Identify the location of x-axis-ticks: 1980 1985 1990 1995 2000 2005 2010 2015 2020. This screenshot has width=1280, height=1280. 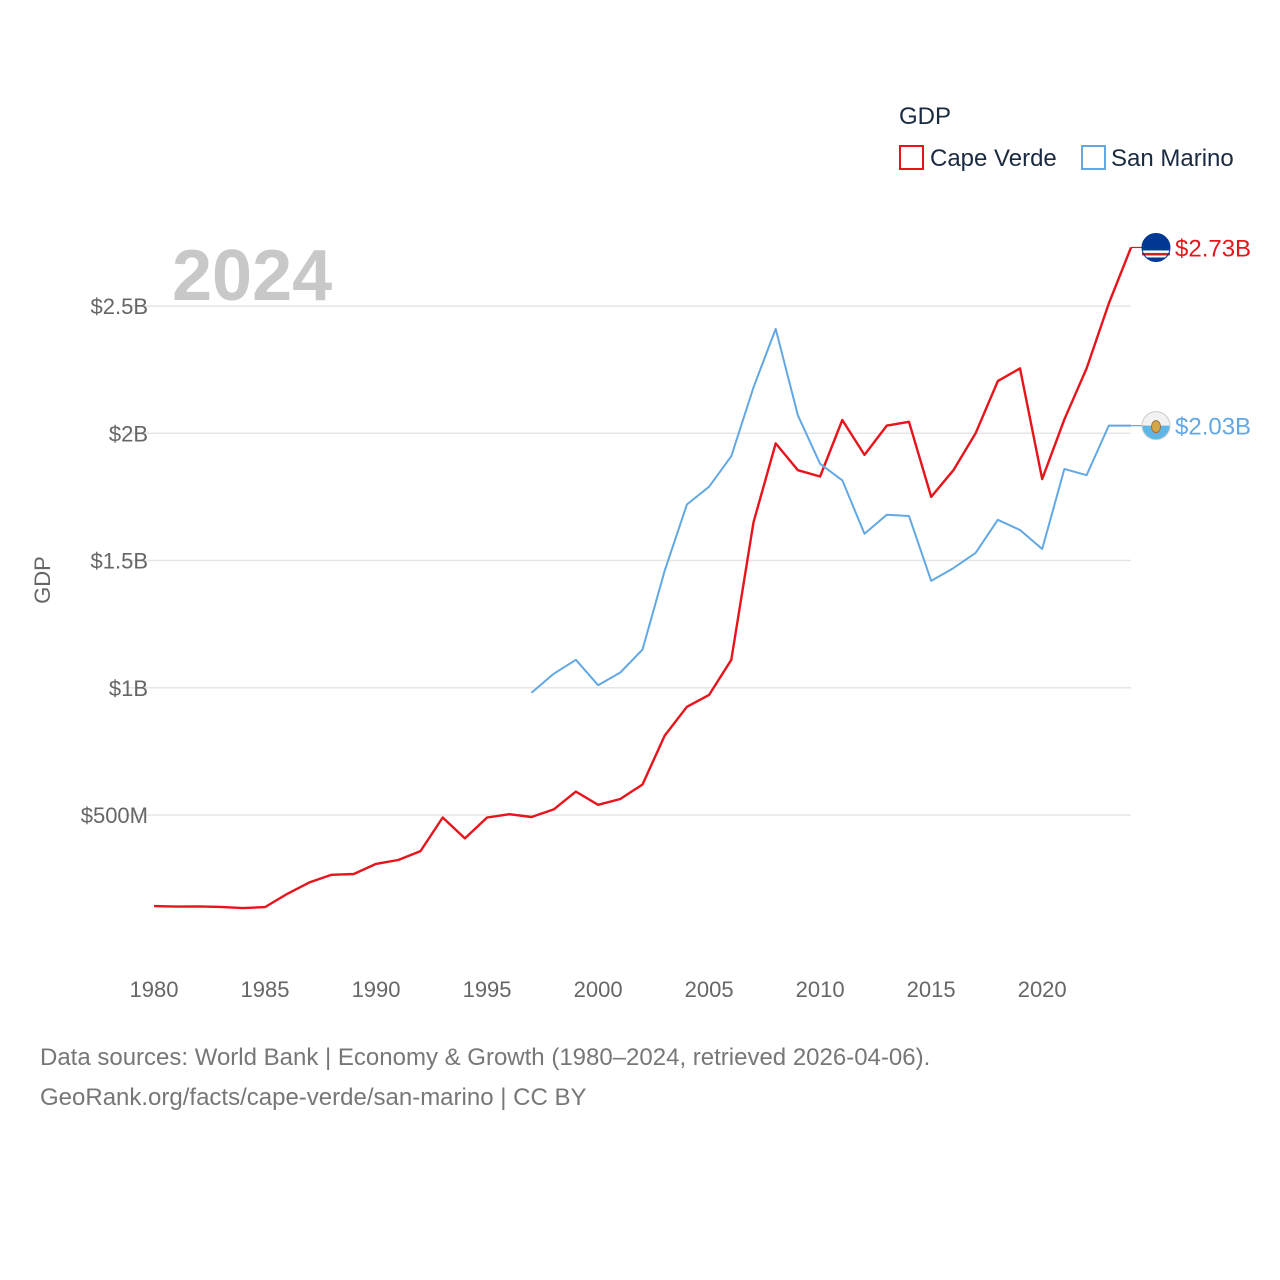
(598, 989).